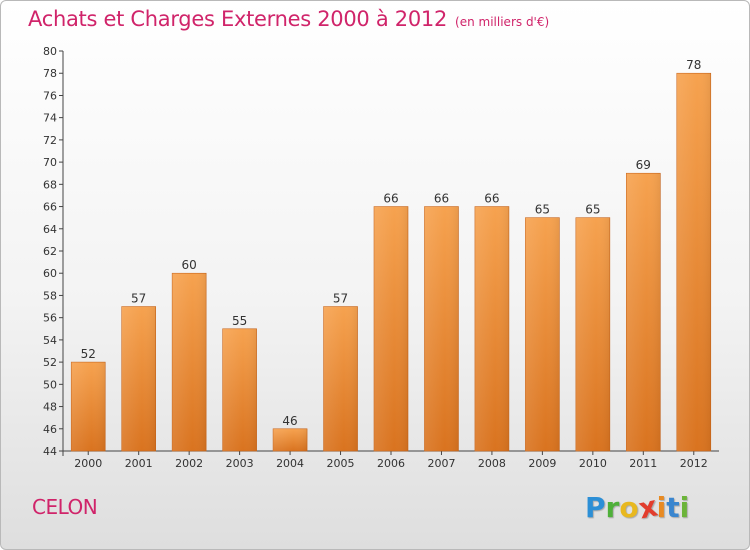  I want to click on y-tick-label: 80, so click(50, 51).